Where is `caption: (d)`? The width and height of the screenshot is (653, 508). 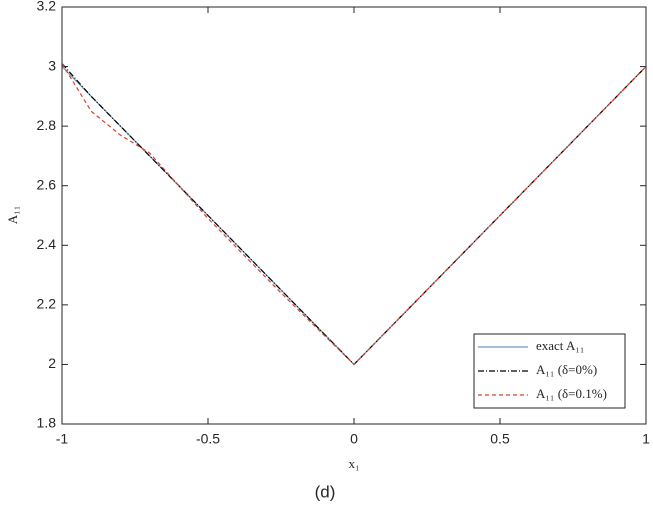
caption: (d) is located at coordinates (325, 491).